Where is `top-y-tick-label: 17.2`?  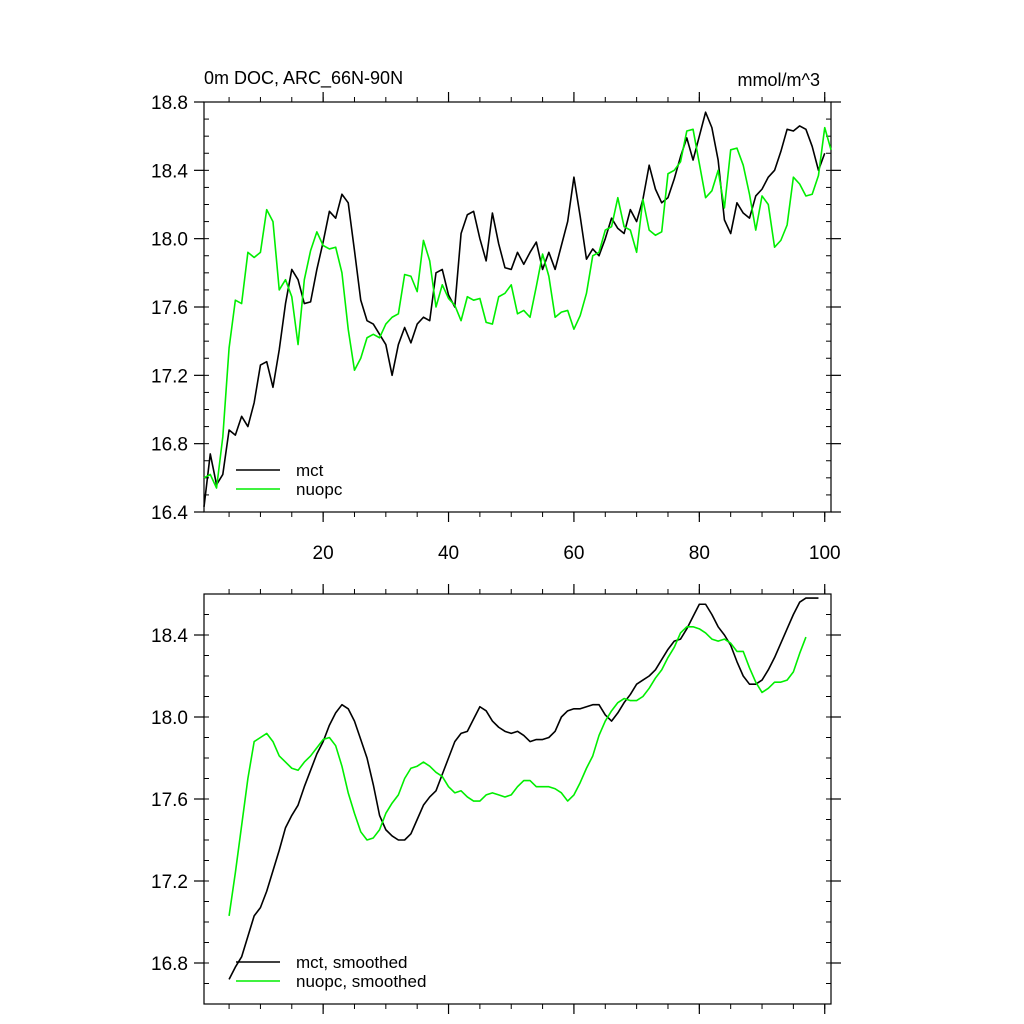 top-y-tick-label: 17.2 is located at coordinates (169, 376).